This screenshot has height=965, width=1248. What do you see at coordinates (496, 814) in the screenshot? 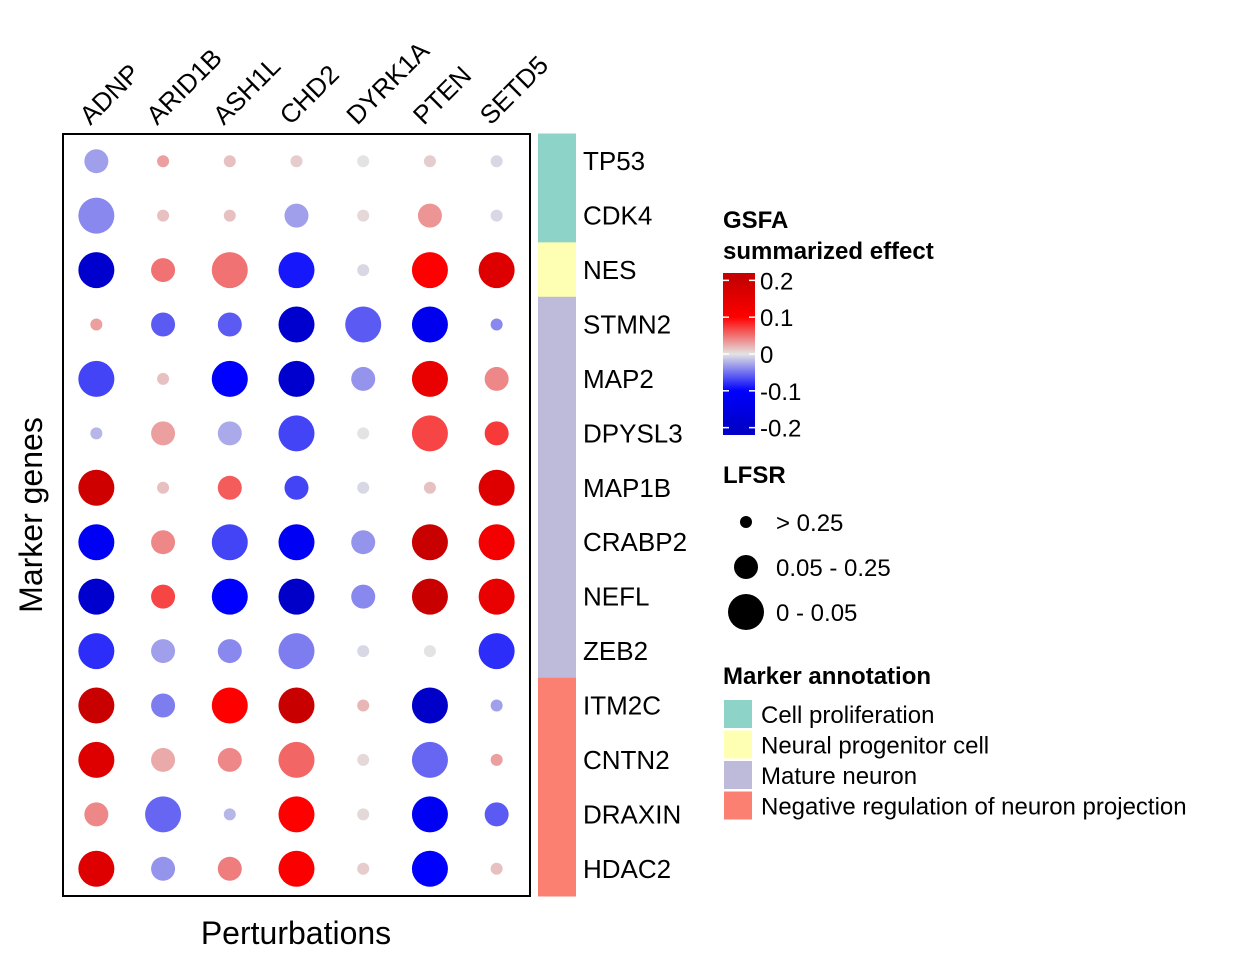
I see `dot-draxin-setd5` at bounding box center [496, 814].